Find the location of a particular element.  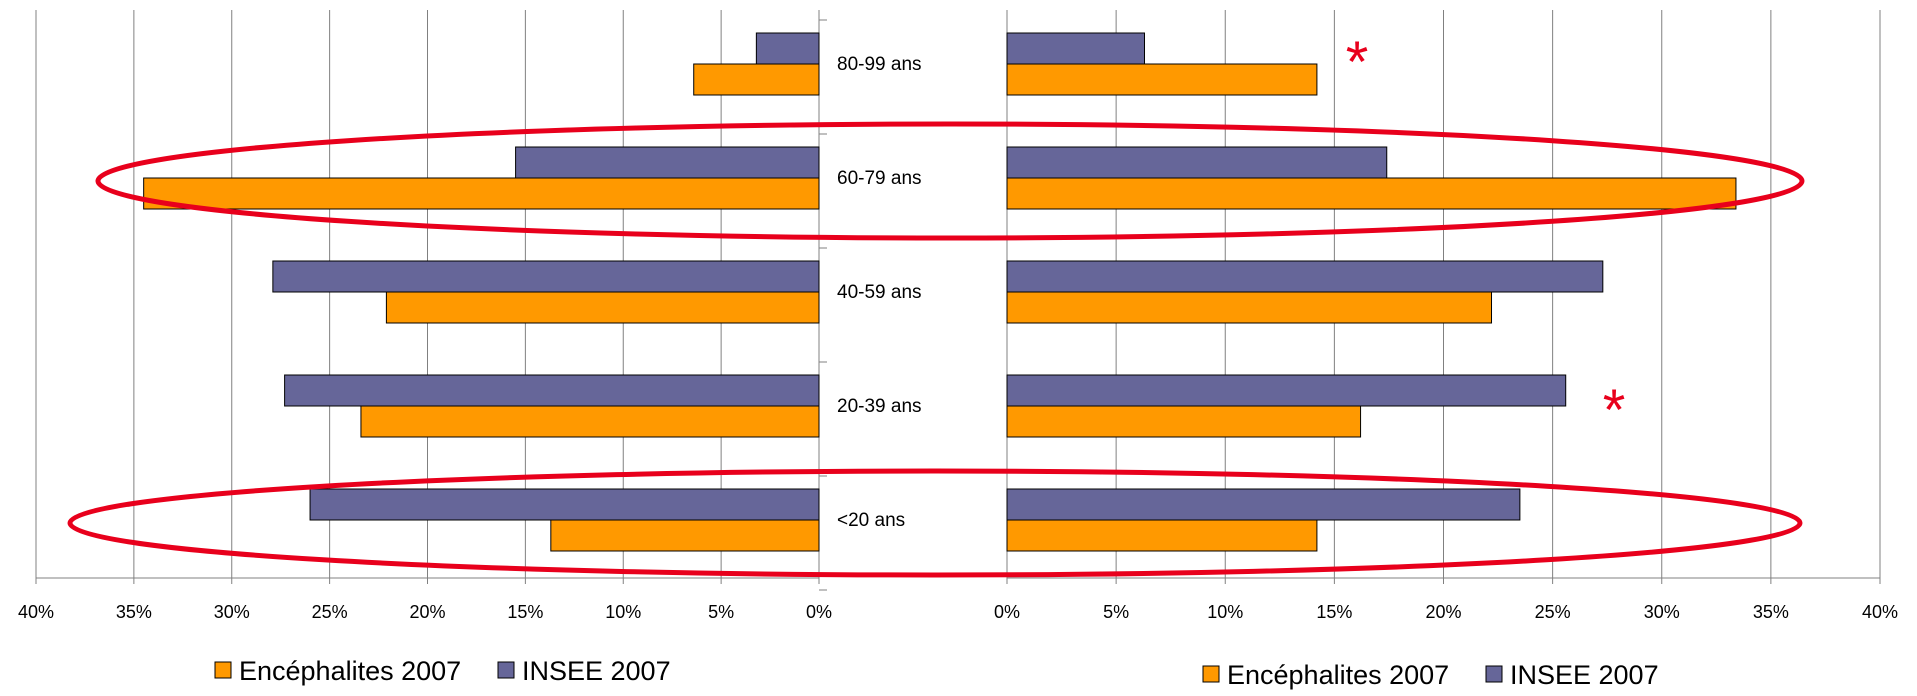

right-x-tick-label: 30% is located at coordinates (1662, 612).